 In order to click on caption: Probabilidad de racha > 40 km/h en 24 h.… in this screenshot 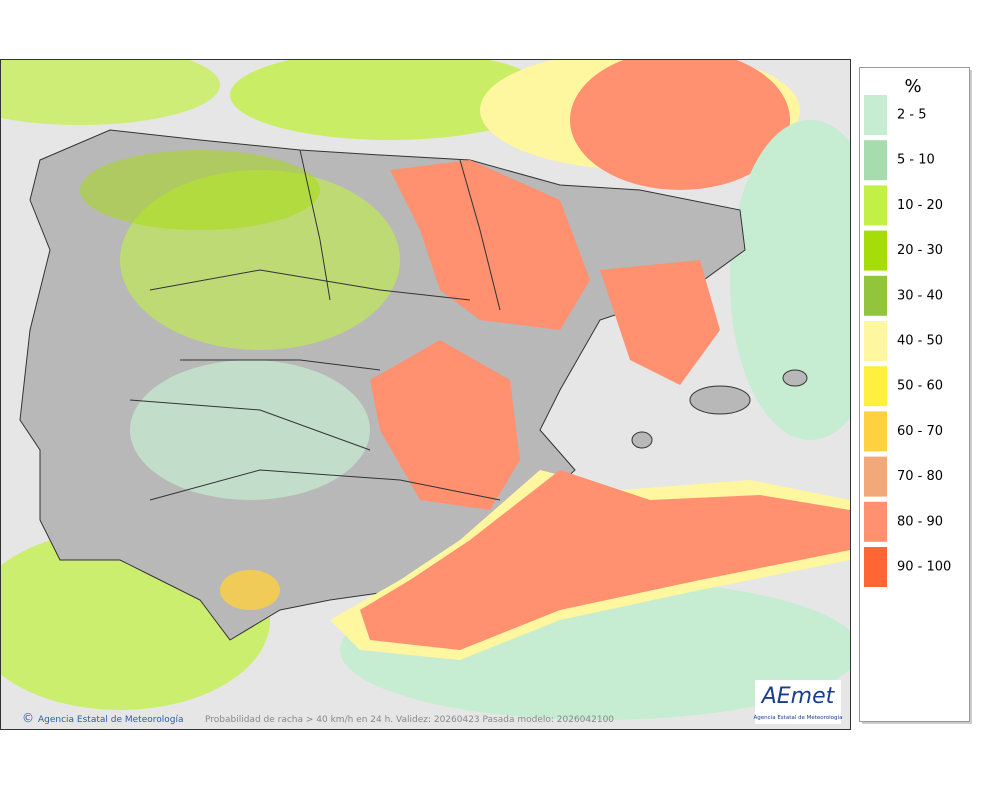, I will do `click(409, 720)`.